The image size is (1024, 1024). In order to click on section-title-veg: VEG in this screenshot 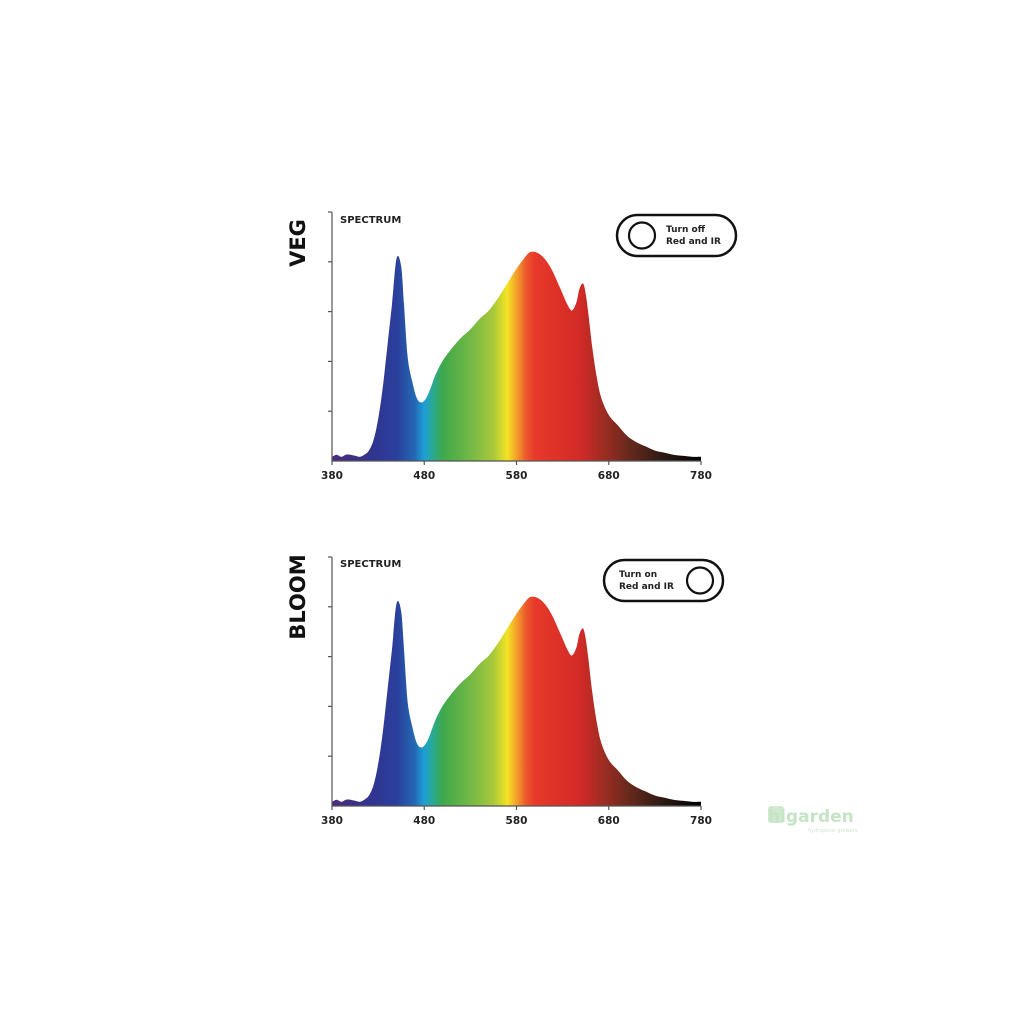, I will do `click(298, 243)`.